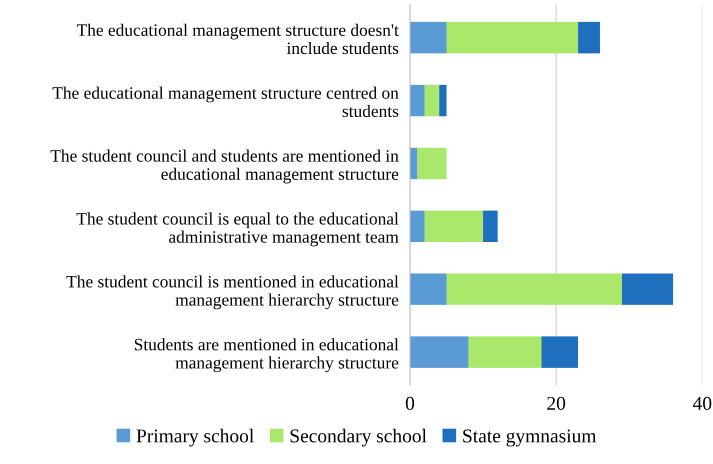  I want to click on x-tick-label: 0, so click(410, 403).